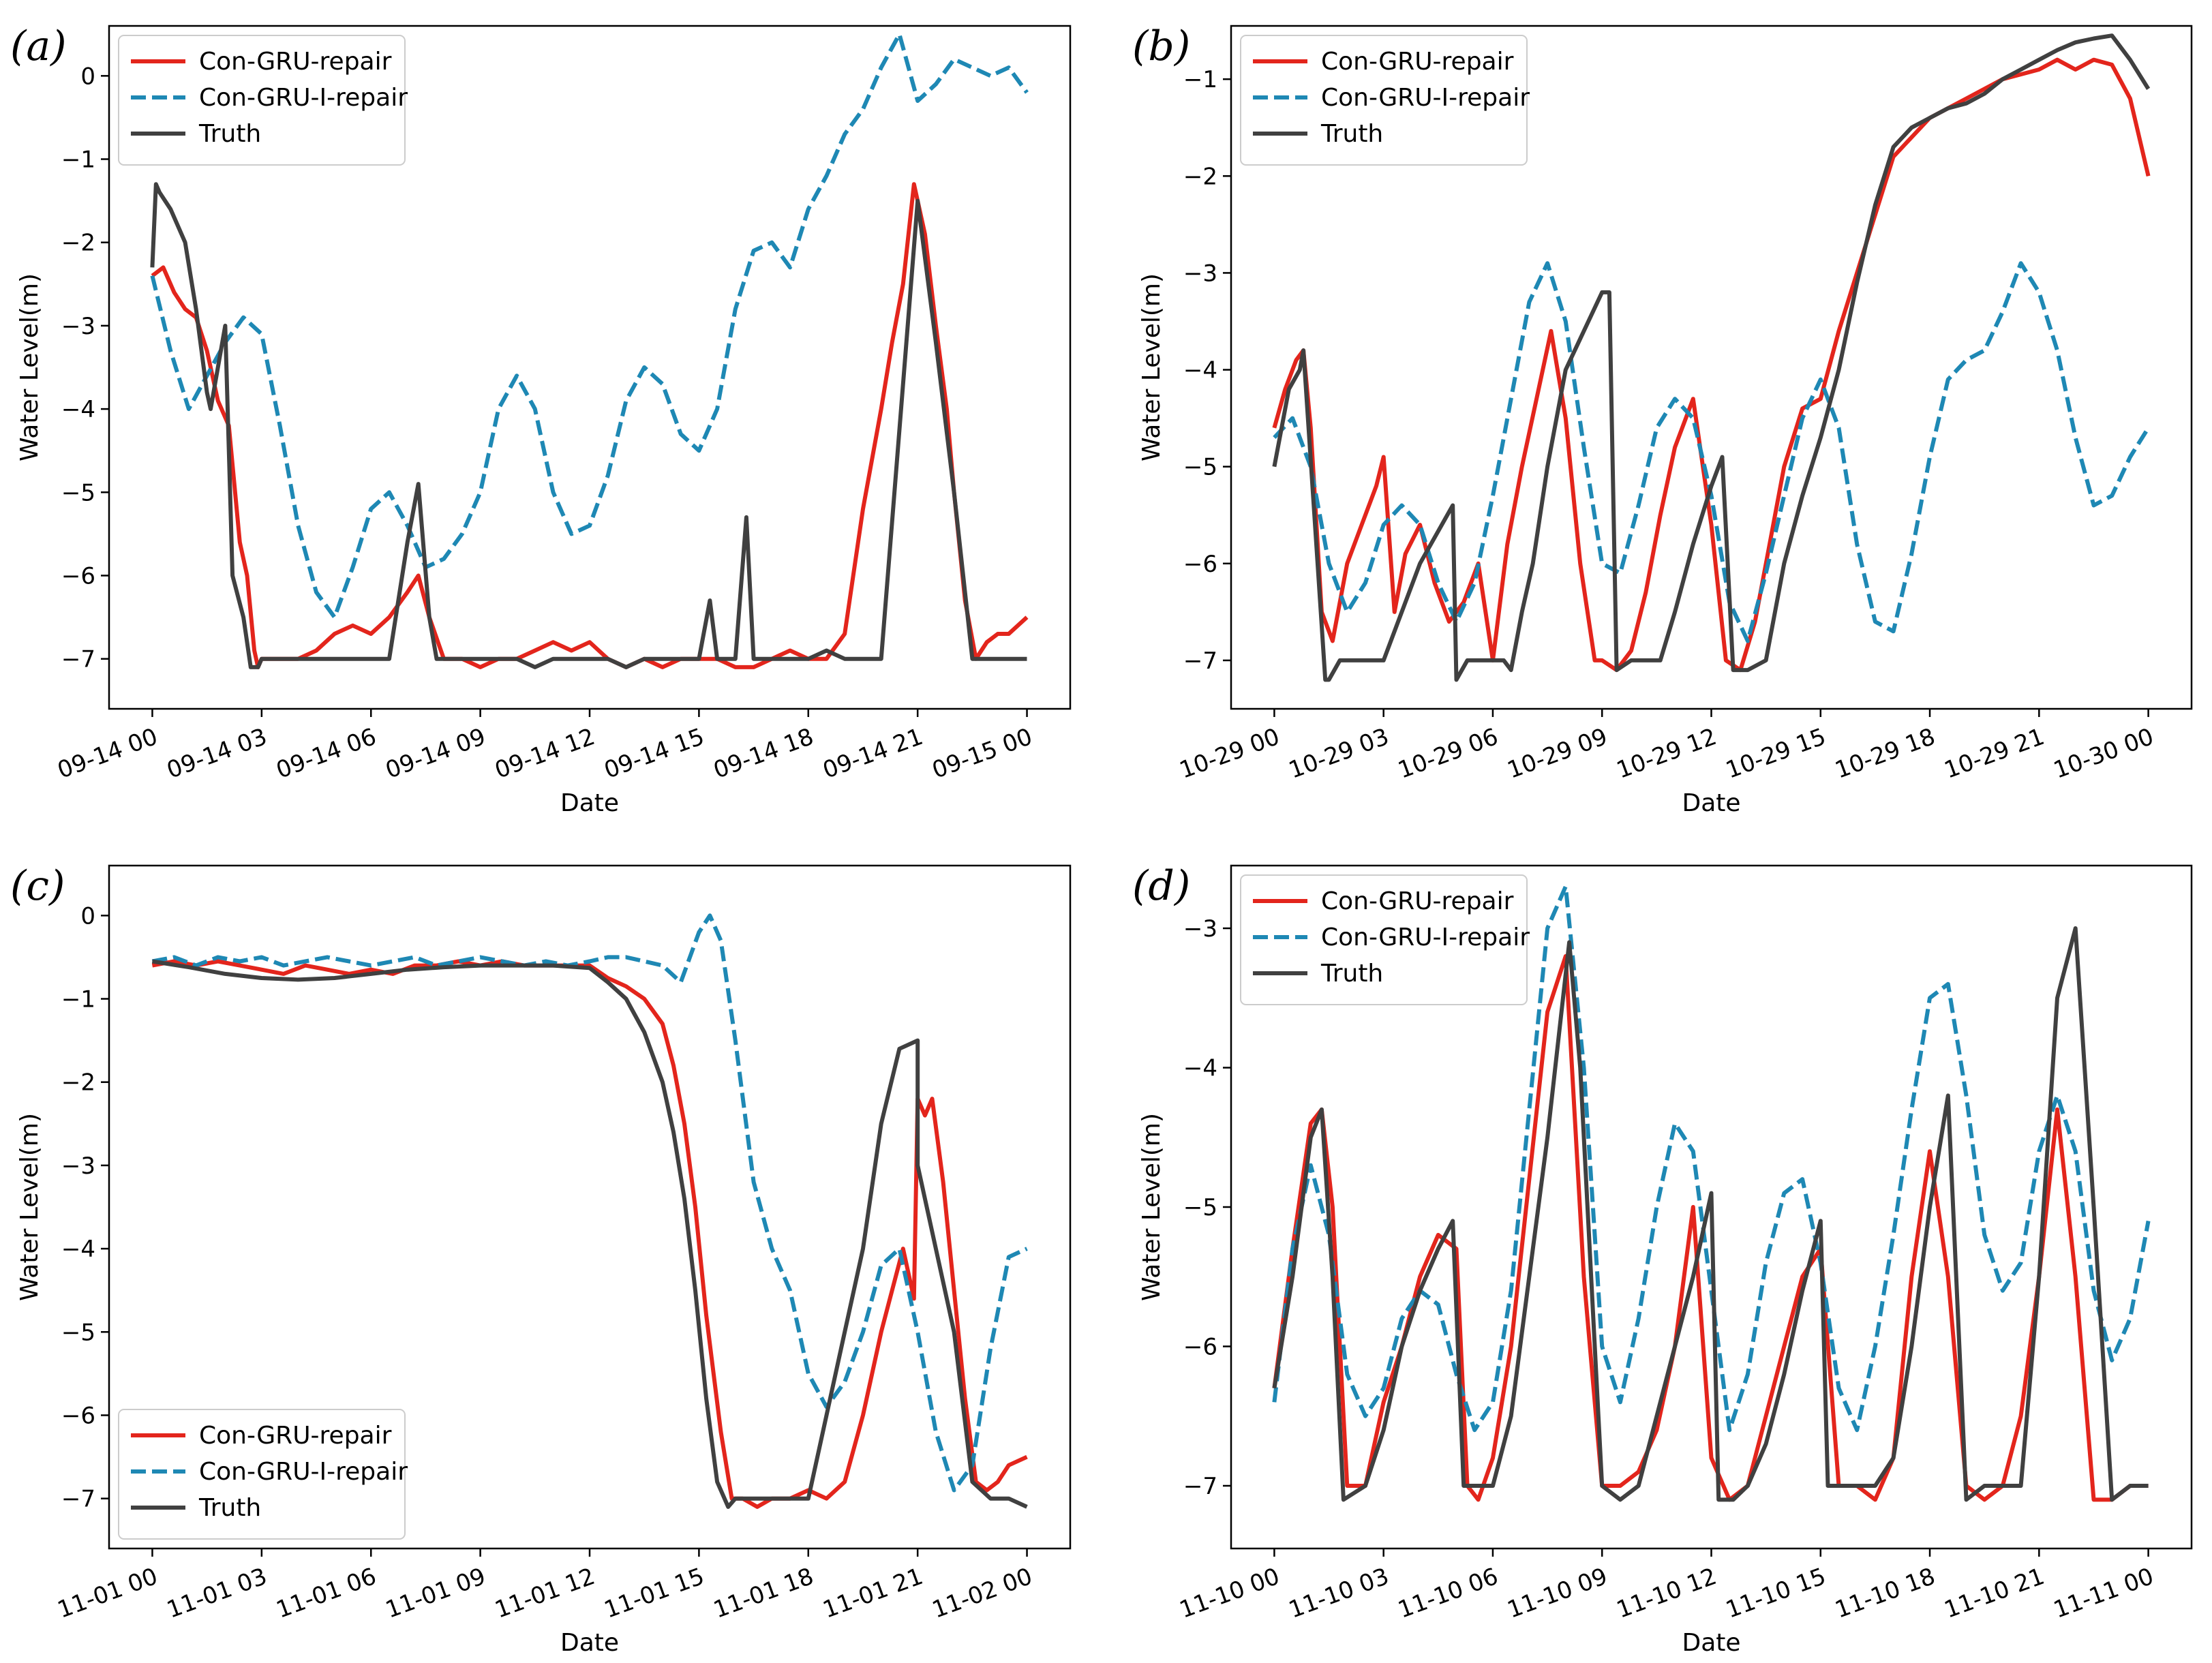 The height and width of the screenshot is (1663, 2212). Describe the element at coordinates (1776, 1593) in the screenshot. I see `x-tick-label: 11-10 15` at that location.